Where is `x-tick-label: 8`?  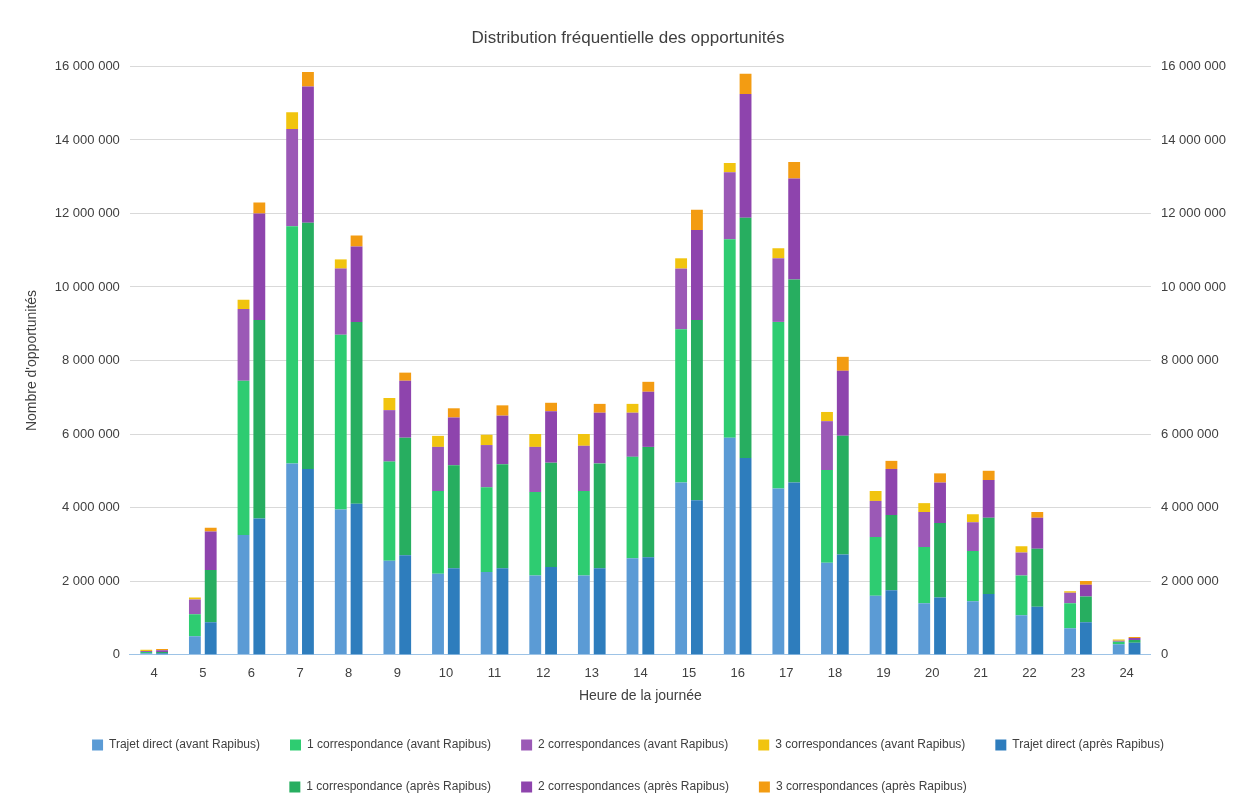 x-tick-label: 8 is located at coordinates (349, 672).